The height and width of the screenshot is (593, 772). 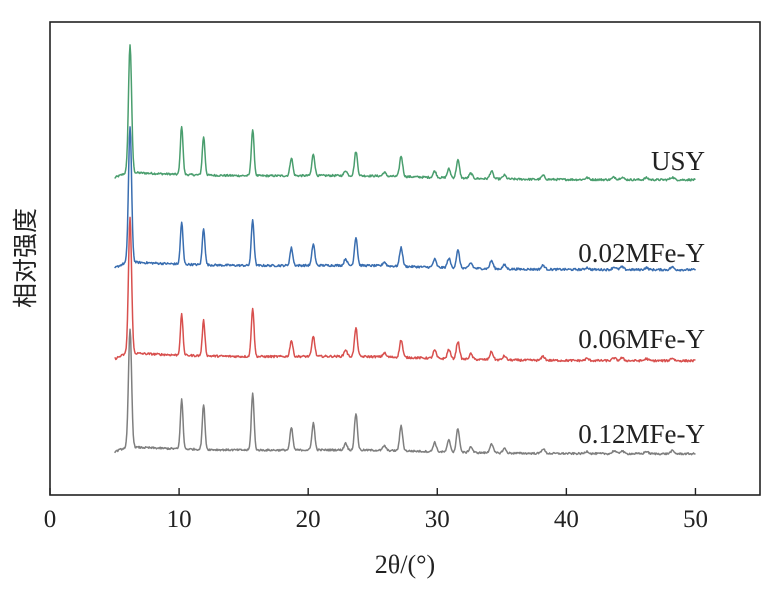 What do you see at coordinates (437, 519) in the screenshot?
I see `x-tick-label: 30` at bounding box center [437, 519].